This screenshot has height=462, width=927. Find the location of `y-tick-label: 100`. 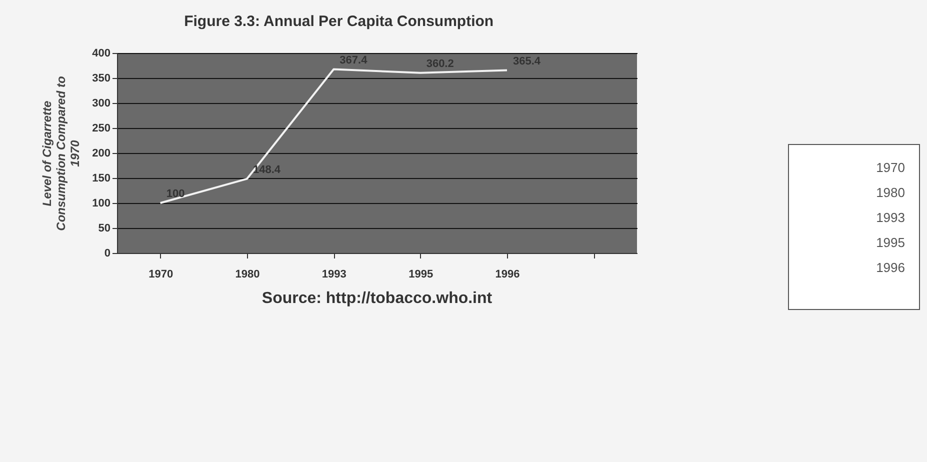

y-tick-label: 100 is located at coordinates (101, 204).